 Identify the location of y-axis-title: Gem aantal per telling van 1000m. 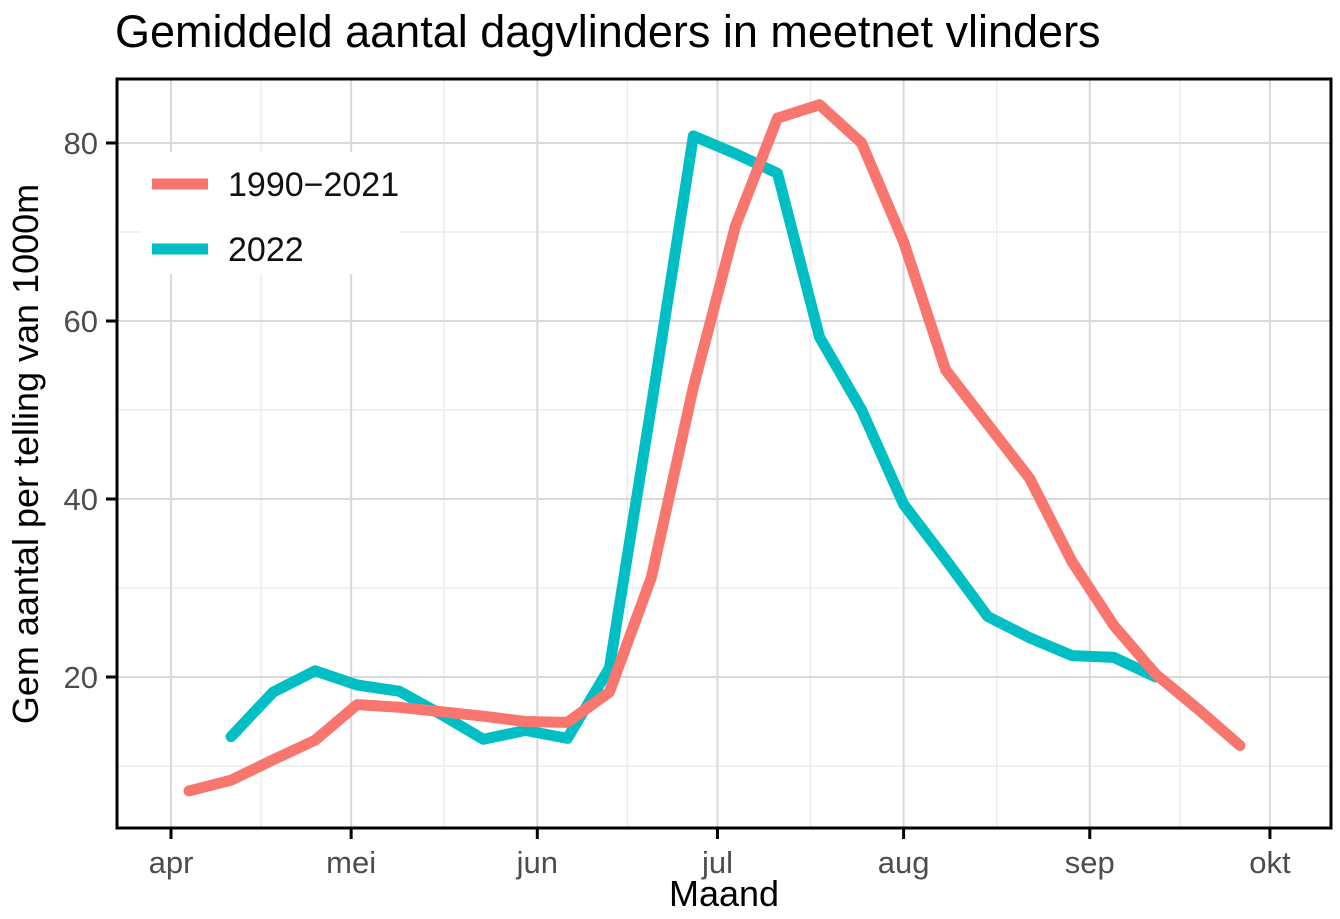
(25, 454).